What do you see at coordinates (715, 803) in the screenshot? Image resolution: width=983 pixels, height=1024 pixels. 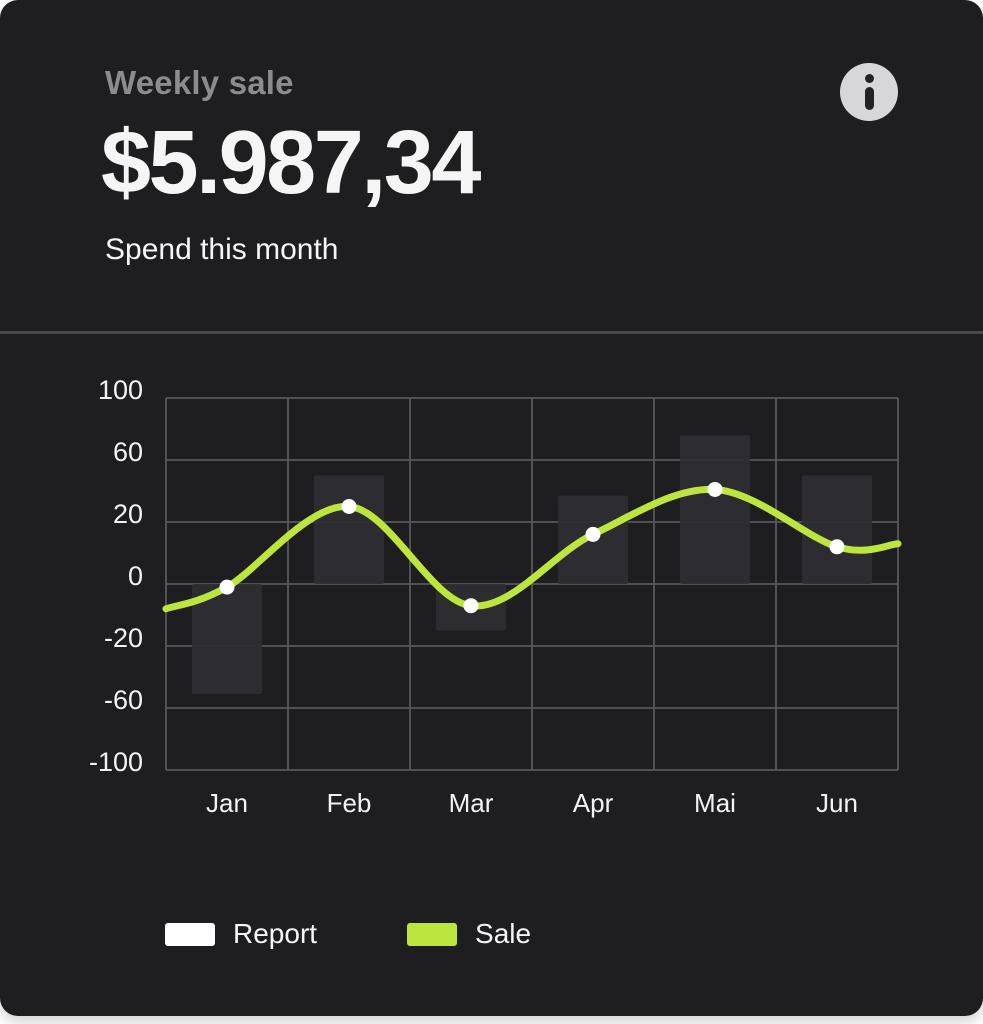 I see `x-axis-tick-label: Mai` at bounding box center [715, 803].